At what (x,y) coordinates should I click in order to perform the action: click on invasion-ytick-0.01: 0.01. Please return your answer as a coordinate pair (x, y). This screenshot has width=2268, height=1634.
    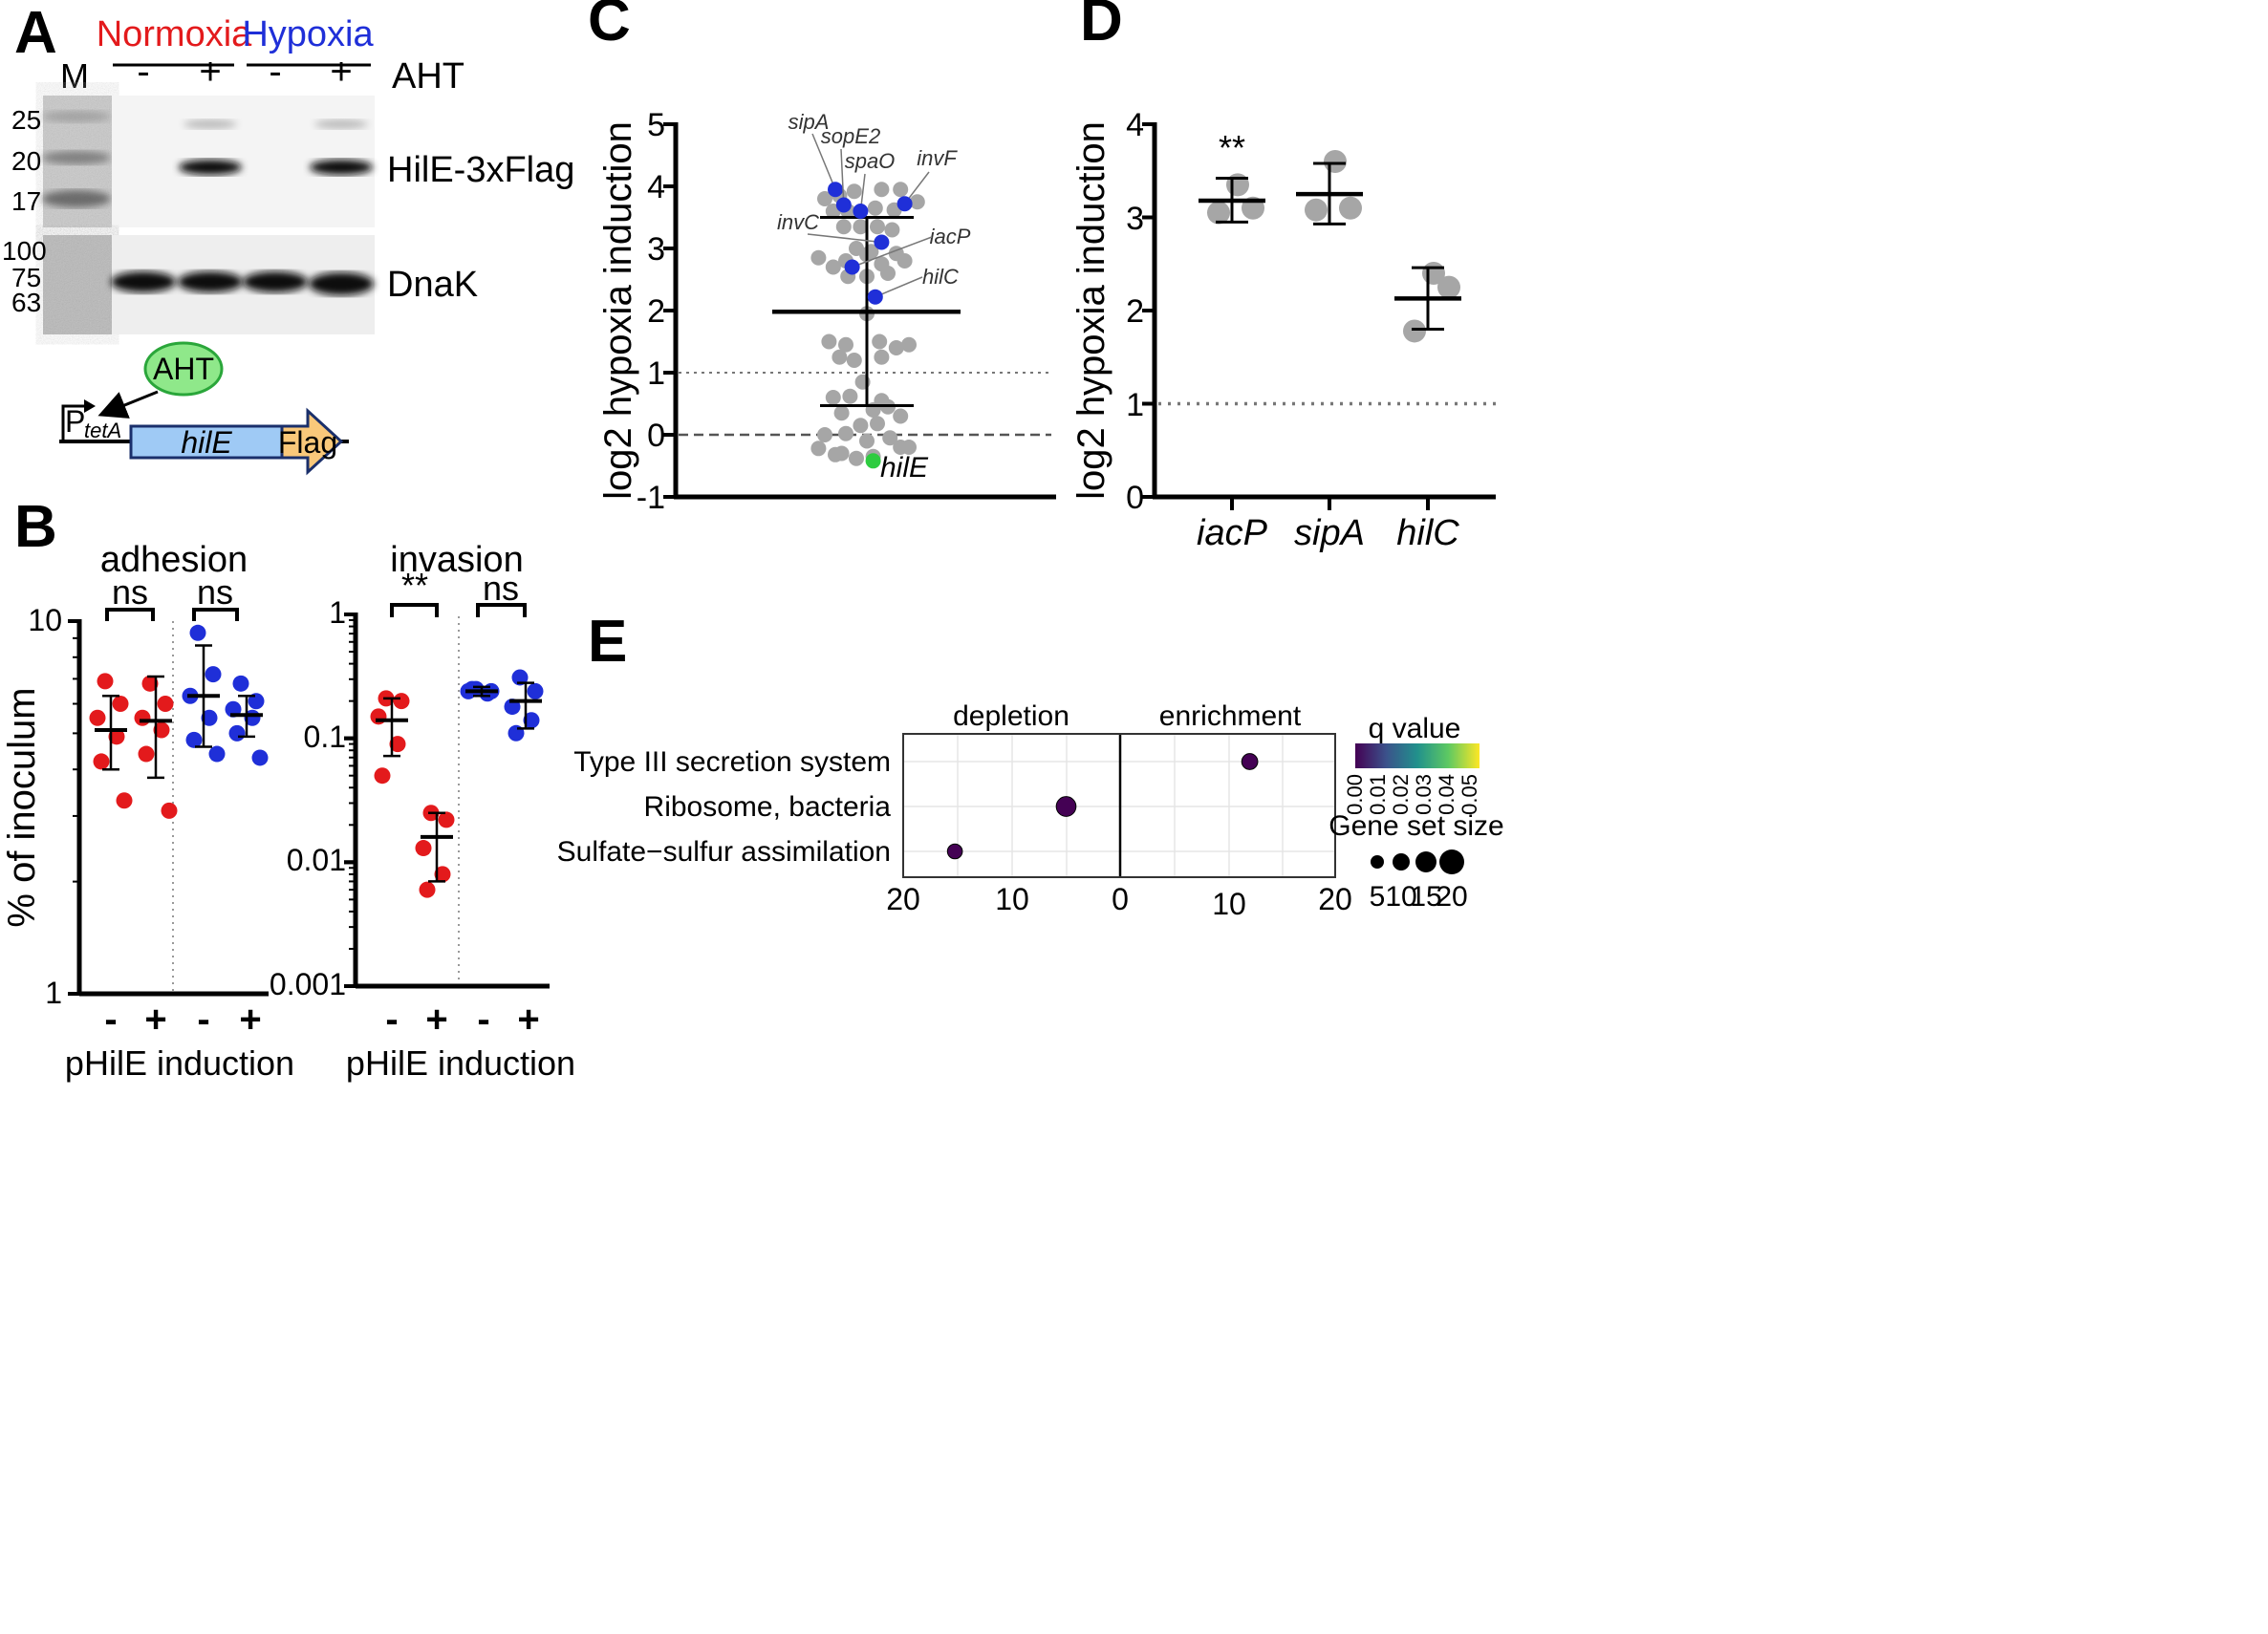
    Looking at the image, I should click on (316, 860).